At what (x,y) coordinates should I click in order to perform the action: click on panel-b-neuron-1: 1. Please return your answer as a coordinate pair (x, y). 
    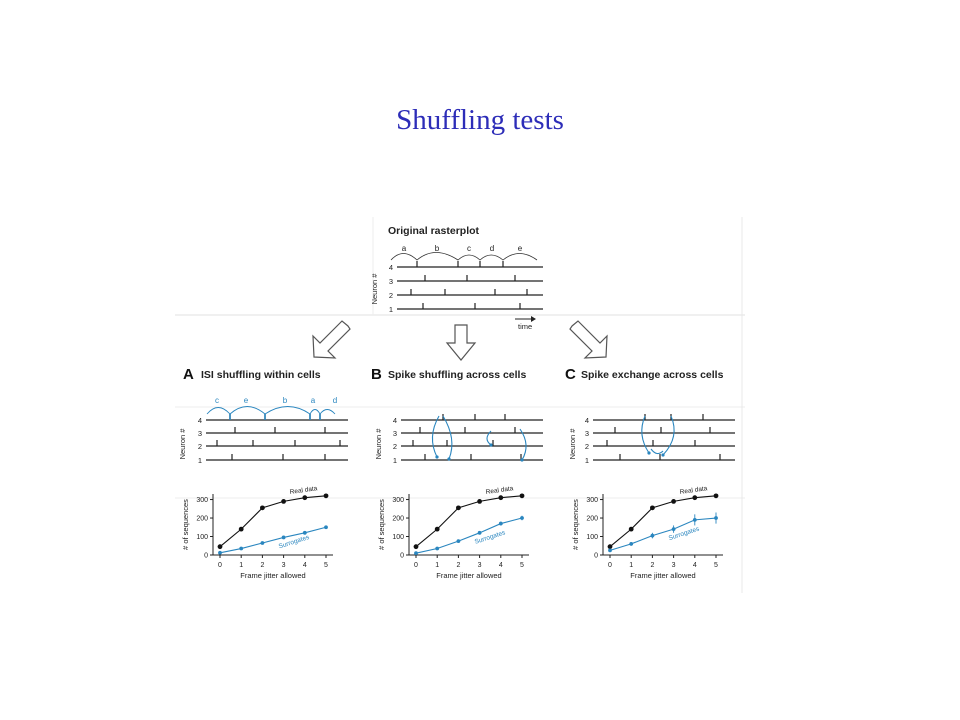
    Looking at the image, I should click on (395, 460).